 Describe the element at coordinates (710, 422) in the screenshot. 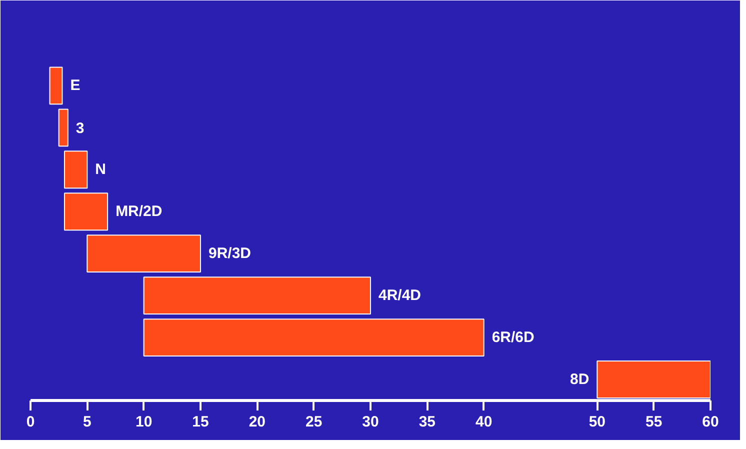

I see `x-tick-label: 60` at that location.